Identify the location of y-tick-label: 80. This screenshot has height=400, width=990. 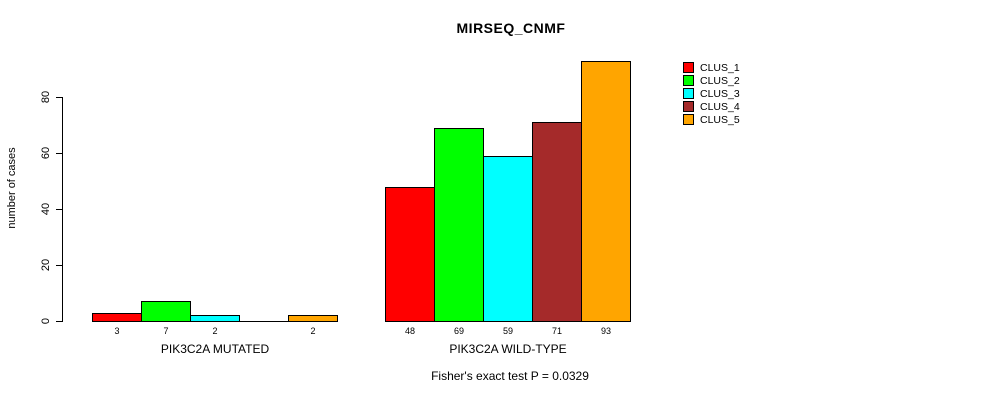
(46, 97).